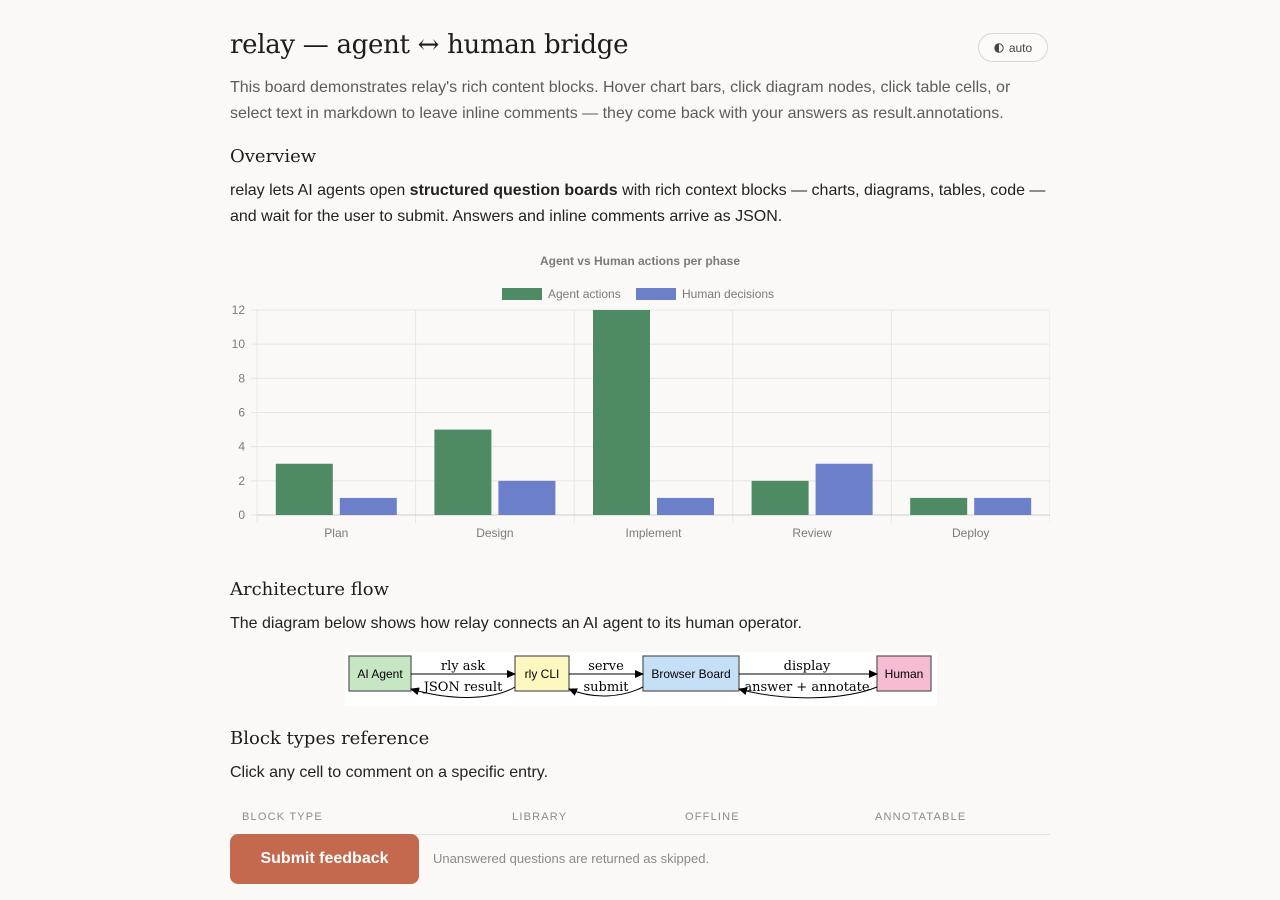 The width and height of the screenshot is (1280, 900). I want to click on edge-json-result, so click(463, 692).